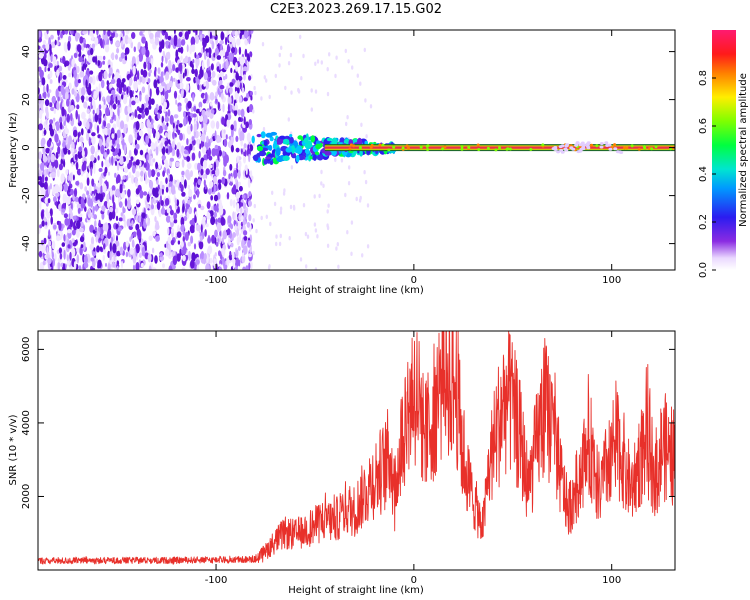 The height and width of the screenshot is (600, 750). I want to click on colorbar-tick-label: 0.0, so click(703, 270).